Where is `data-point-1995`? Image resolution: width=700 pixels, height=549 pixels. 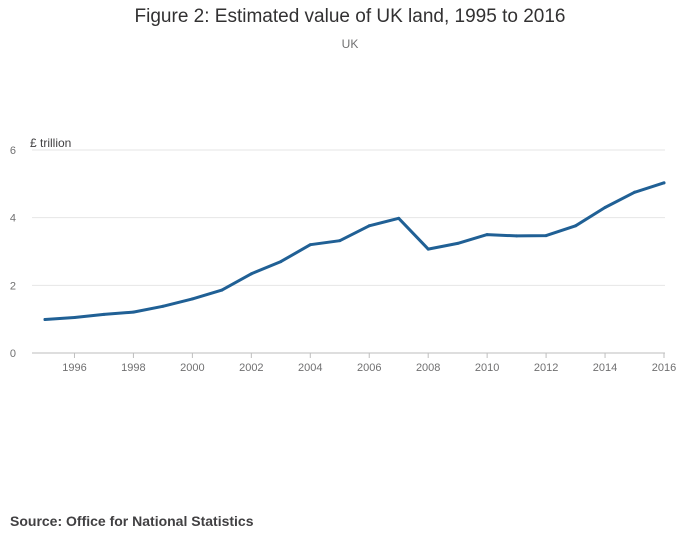 data-point-1995 is located at coordinates (45, 320).